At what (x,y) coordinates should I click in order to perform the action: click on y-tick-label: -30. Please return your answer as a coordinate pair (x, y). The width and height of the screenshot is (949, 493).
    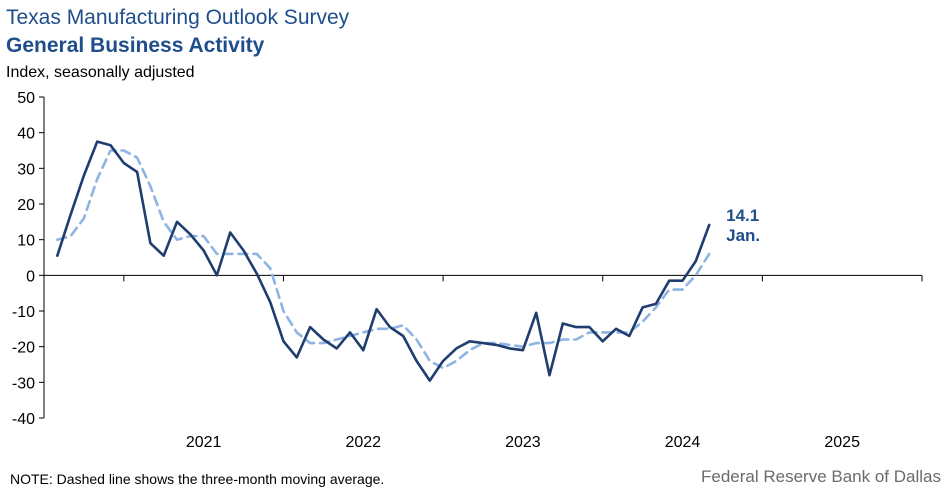
    Looking at the image, I should click on (23, 383).